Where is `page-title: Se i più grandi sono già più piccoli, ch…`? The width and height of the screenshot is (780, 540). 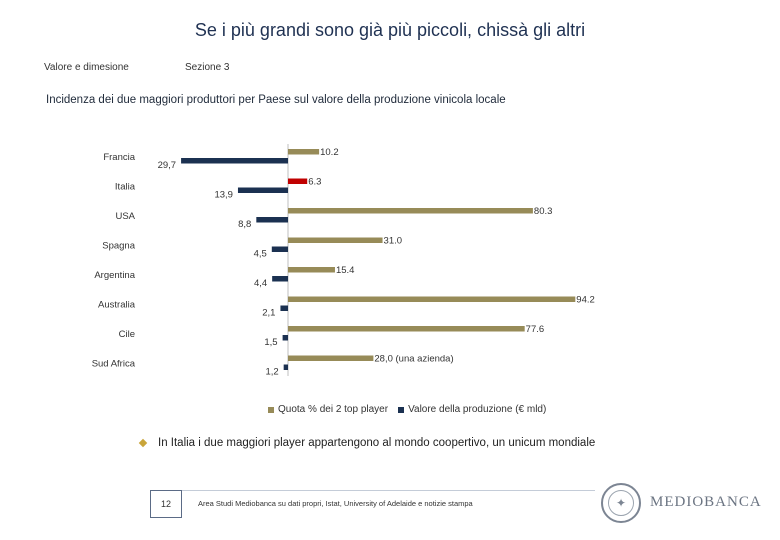 page-title: Se i più grandi sono già più piccoli, ch… is located at coordinates (390, 30).